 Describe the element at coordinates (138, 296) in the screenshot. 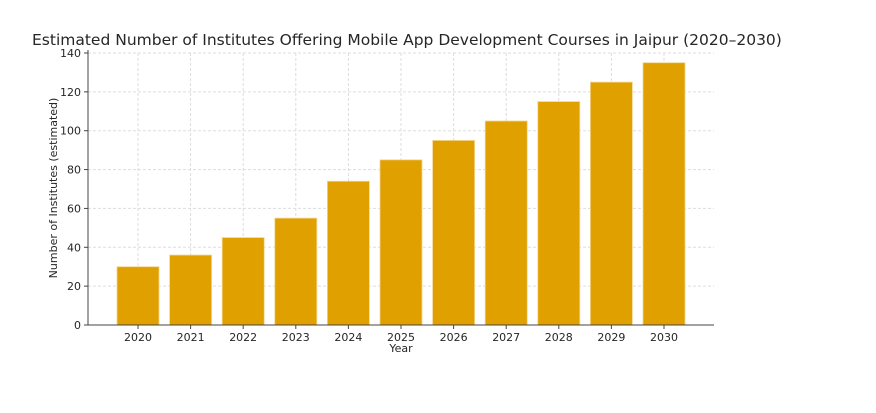

I see `bar-2020` at that location.